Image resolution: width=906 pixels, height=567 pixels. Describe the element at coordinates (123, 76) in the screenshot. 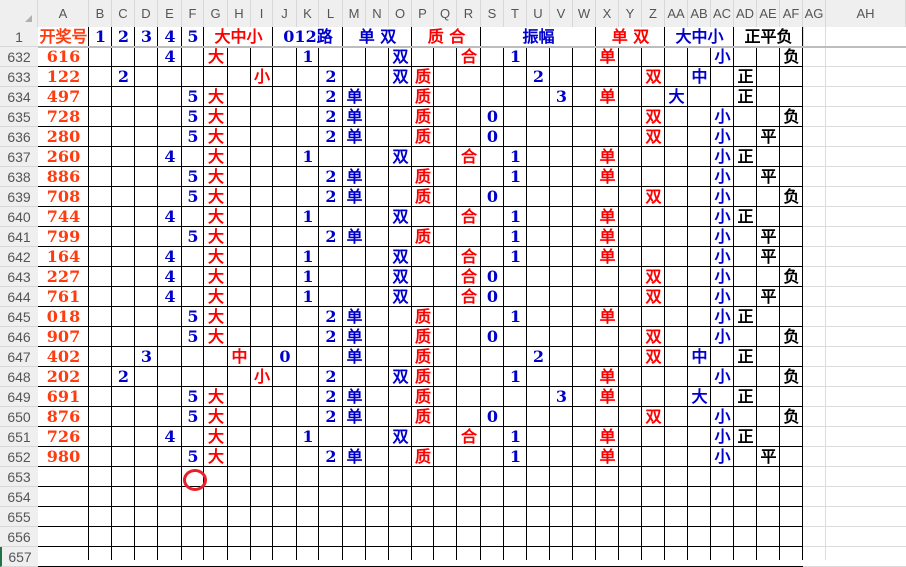

I see `cell-c: 2` at that location.